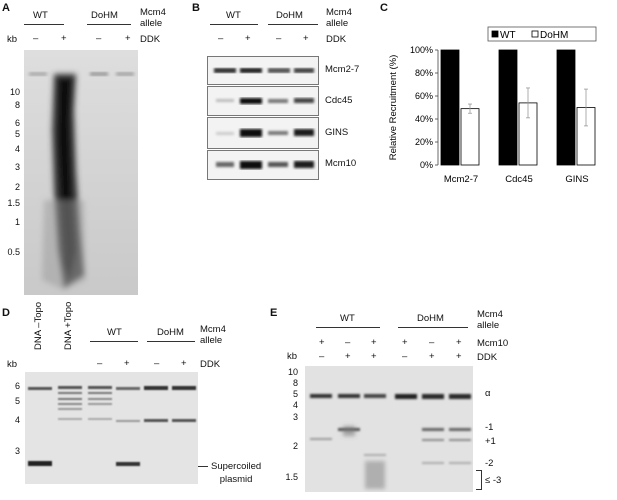 This screenshot has width=617, height=500. What do you see at coordinates (405, 356) in the screenshot?
I see `e-ddk-sign-4: –` at bounding box center [405, 356].